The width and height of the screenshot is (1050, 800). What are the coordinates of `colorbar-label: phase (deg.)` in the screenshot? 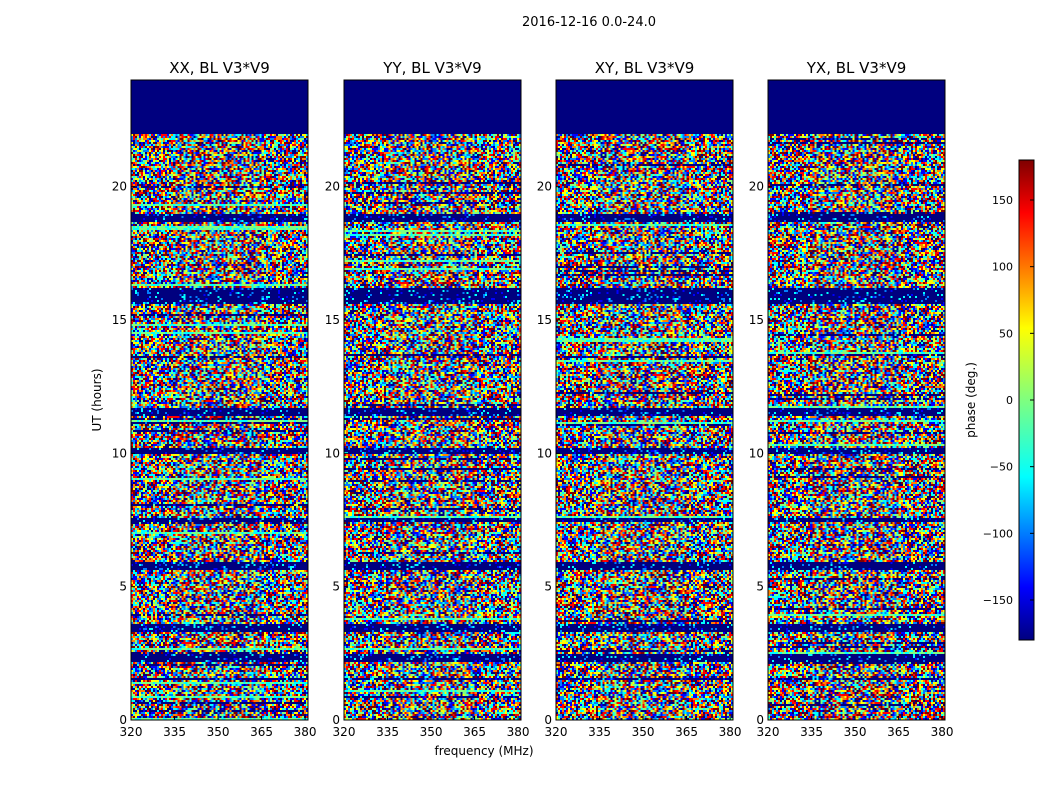 It's located at (971, 400).